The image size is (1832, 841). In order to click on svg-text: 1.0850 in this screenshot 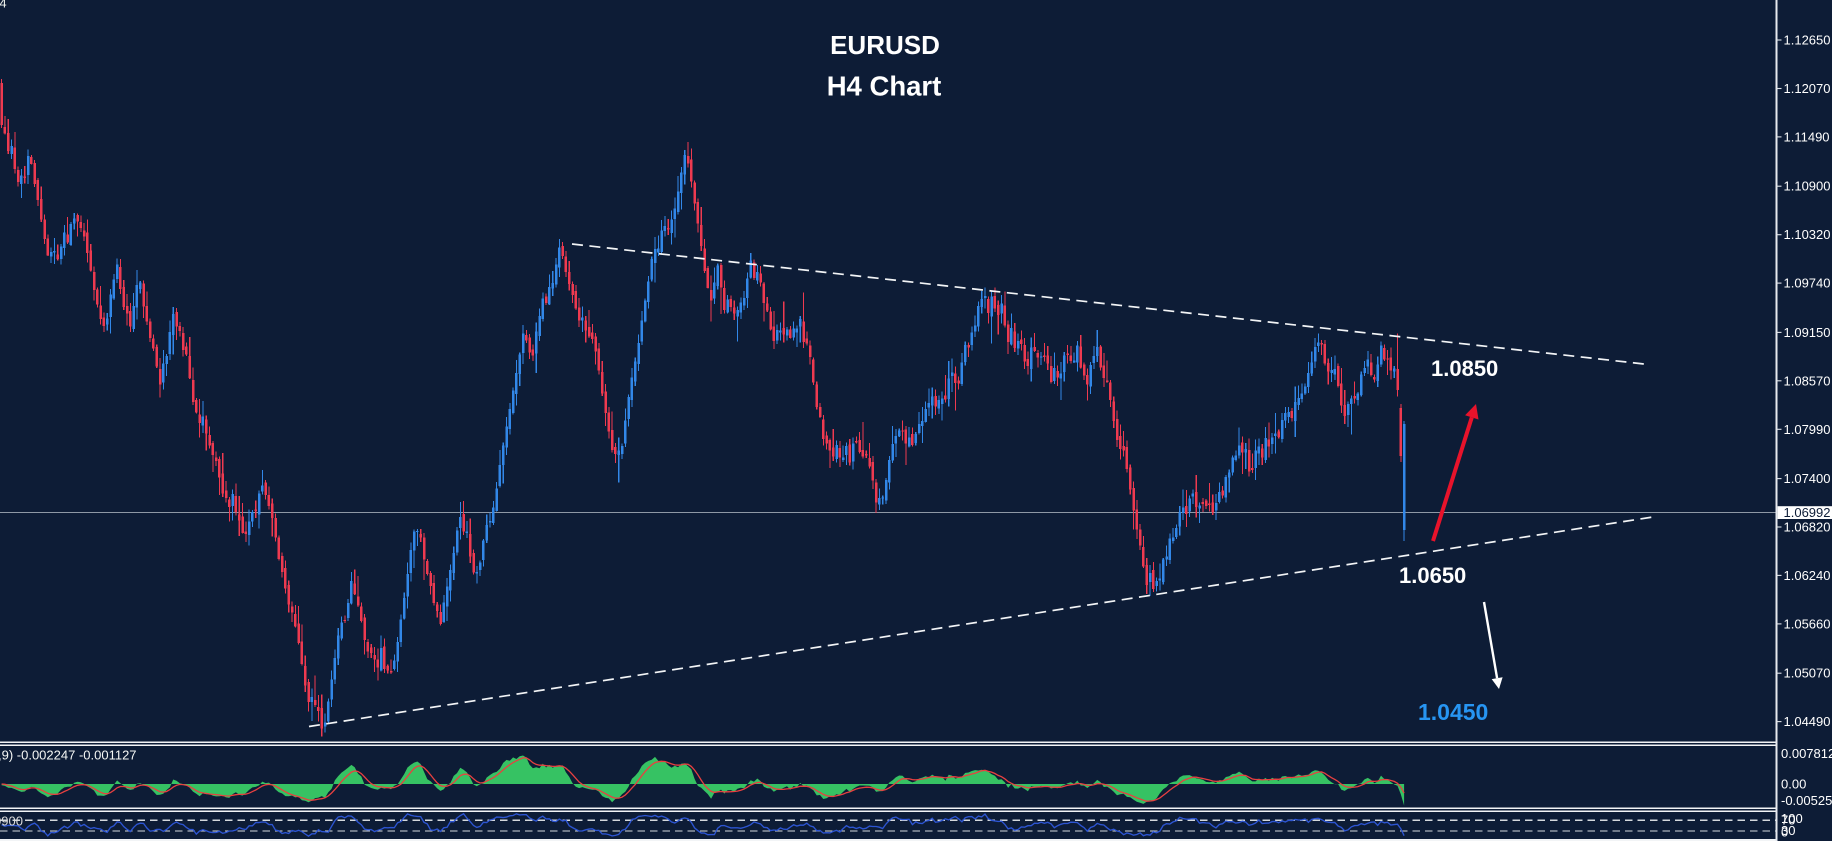, I will do `click(1464, 368)`.